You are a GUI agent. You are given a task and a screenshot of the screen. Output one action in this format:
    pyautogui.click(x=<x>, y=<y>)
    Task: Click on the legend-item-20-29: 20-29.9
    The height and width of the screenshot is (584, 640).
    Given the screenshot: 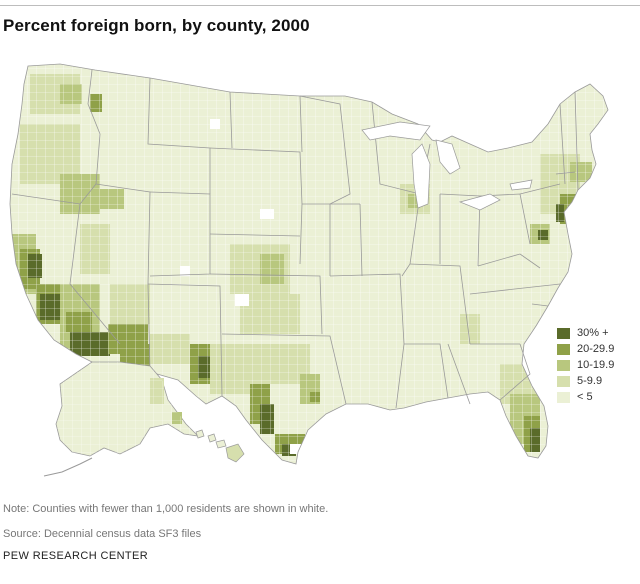 What is the action you would take?
    pyautogui.click(x=585, y=349)
    